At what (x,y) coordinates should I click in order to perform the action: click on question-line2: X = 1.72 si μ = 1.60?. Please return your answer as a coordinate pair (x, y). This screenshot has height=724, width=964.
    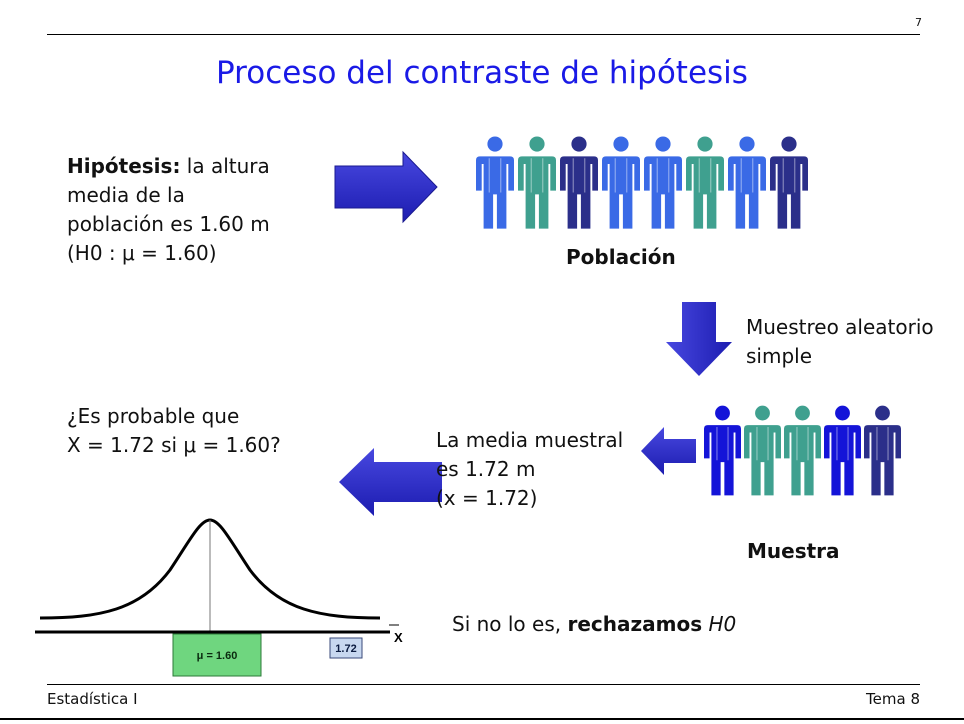
    Looking at the image, I should click on (174, 445).